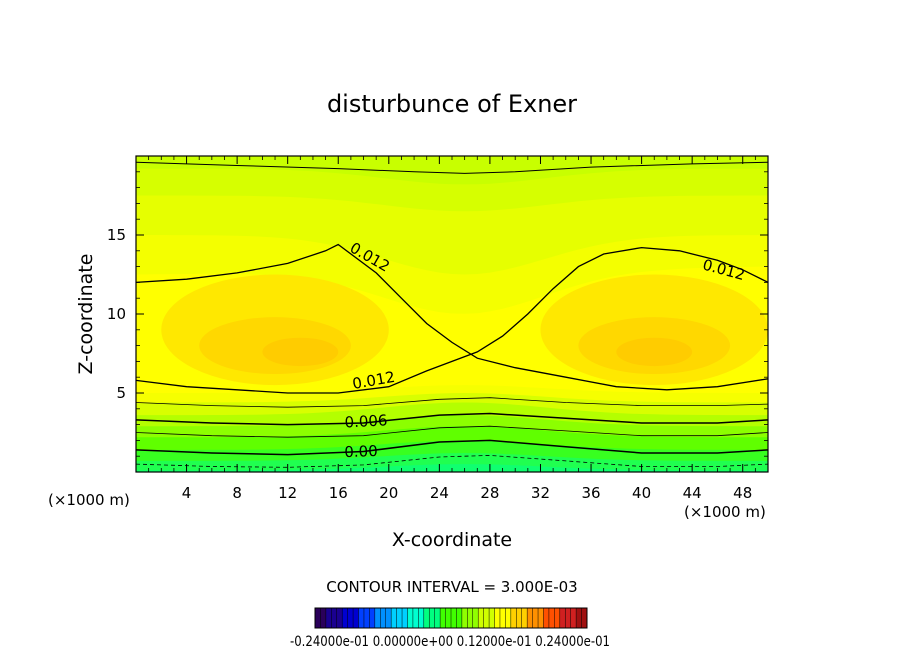 The image size is (904, 654). I want to click on colorbar, so click(451, 618).